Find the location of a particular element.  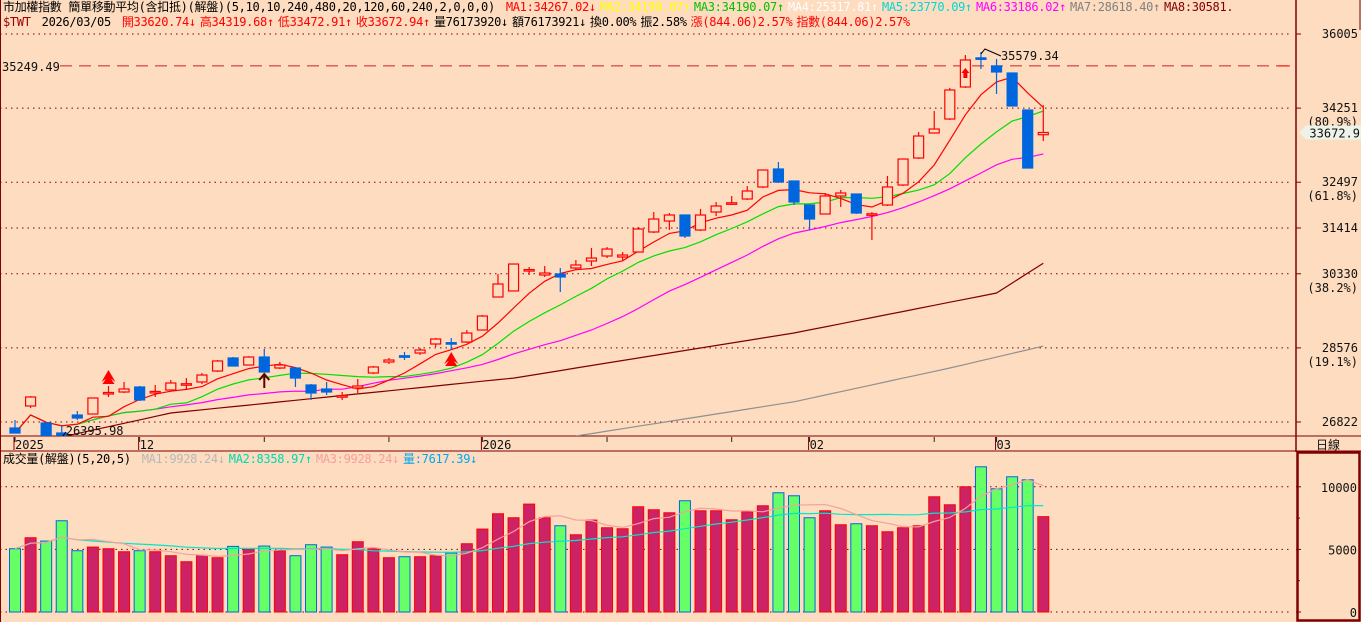

buy-signal-icon is located at coordinates (108, 377).